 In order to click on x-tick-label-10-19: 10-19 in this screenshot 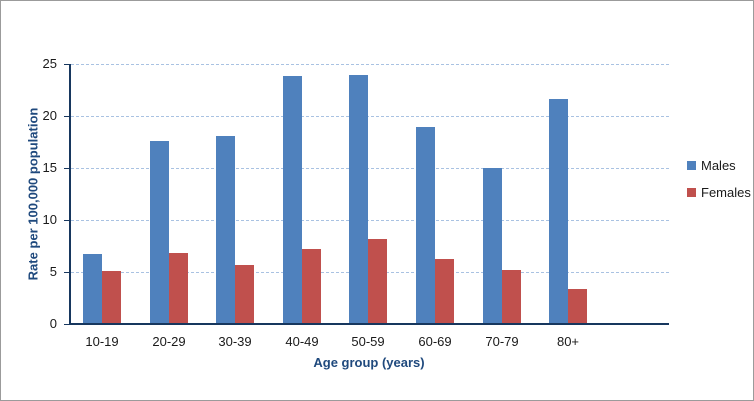, I will do `click(102, 341)`.